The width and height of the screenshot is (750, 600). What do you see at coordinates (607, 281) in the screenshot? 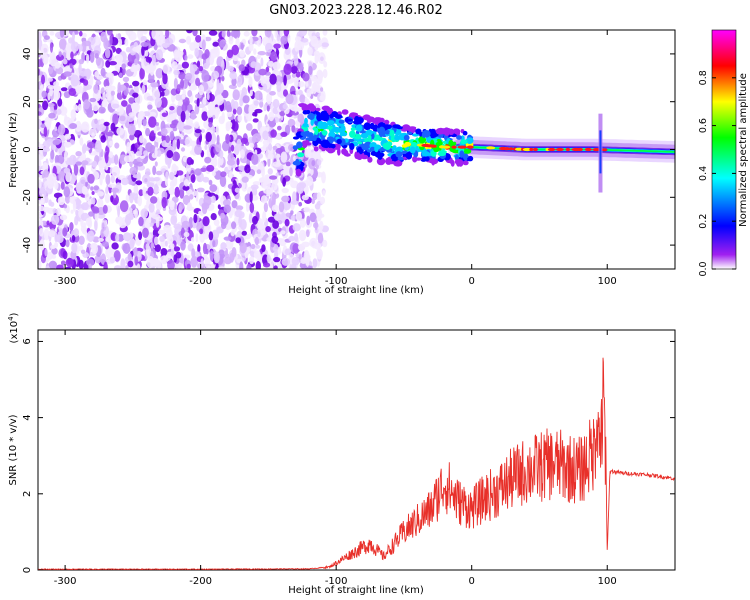
I see `spectrogram-x-tick-label: 100` at bounding box center [607, 281].